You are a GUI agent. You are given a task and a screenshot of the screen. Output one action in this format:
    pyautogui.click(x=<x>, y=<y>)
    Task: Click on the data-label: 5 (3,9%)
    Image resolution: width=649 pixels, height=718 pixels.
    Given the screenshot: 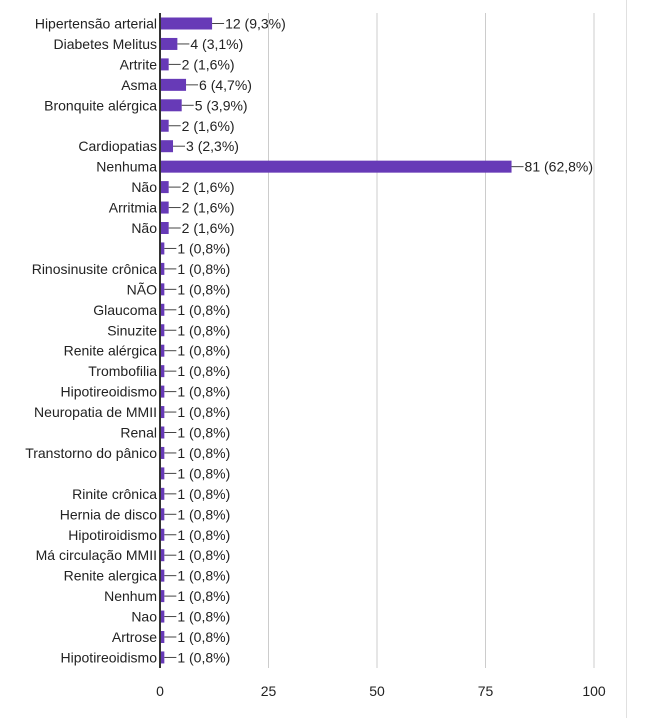 What is the action you would take?
    pyautogui.click(x=221, y=105)
    